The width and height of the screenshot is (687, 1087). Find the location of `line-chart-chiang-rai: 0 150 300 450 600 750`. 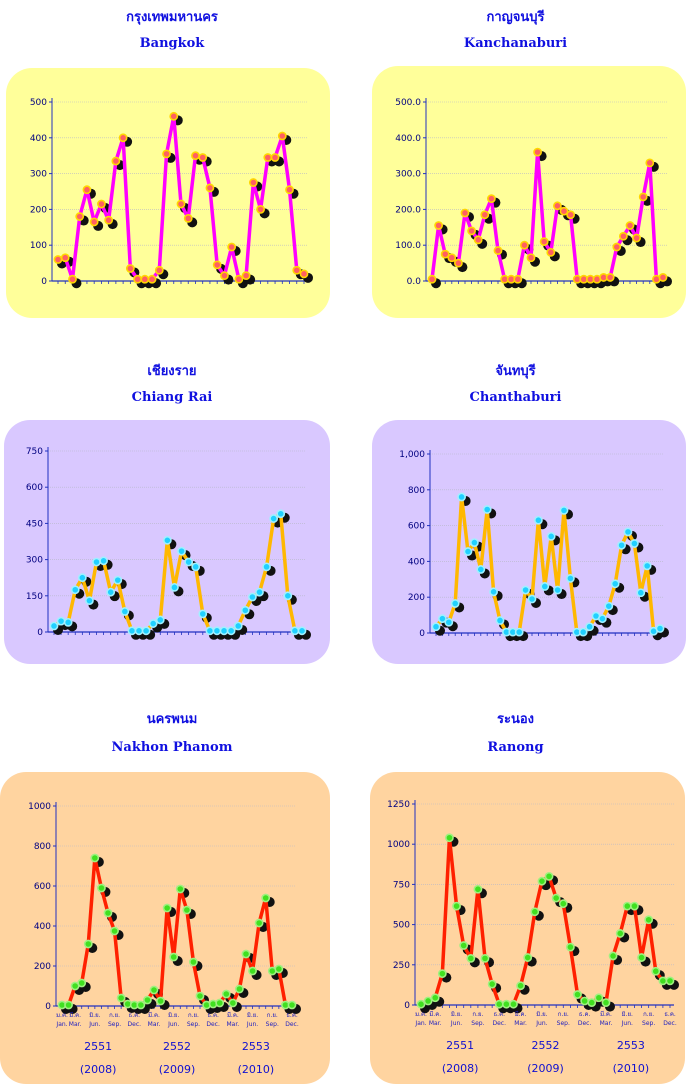

line-chart-chiang-rai: 0 150 300 450 600 750 is located at coordinates (168, 543).